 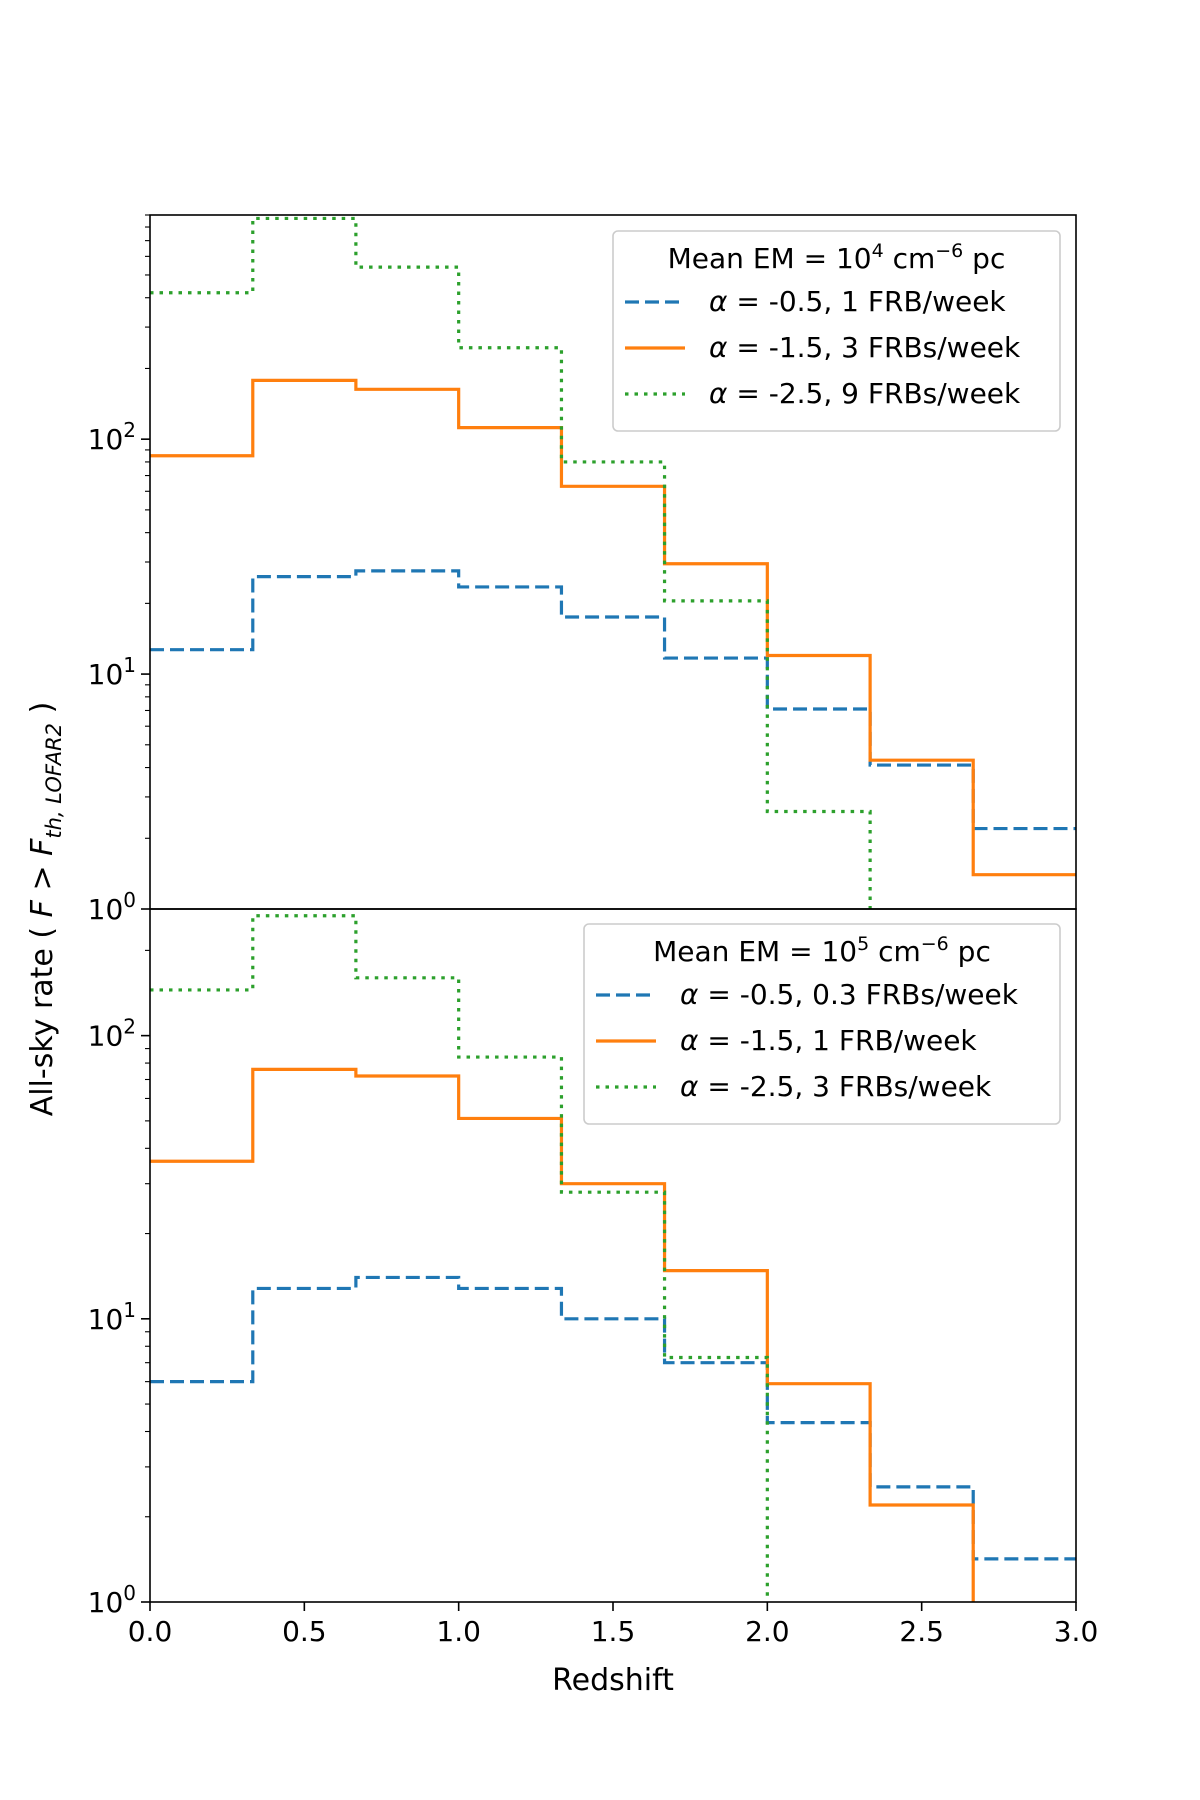 I want to click on y-axis-label-math: F > F, so click(x=42, y=877).